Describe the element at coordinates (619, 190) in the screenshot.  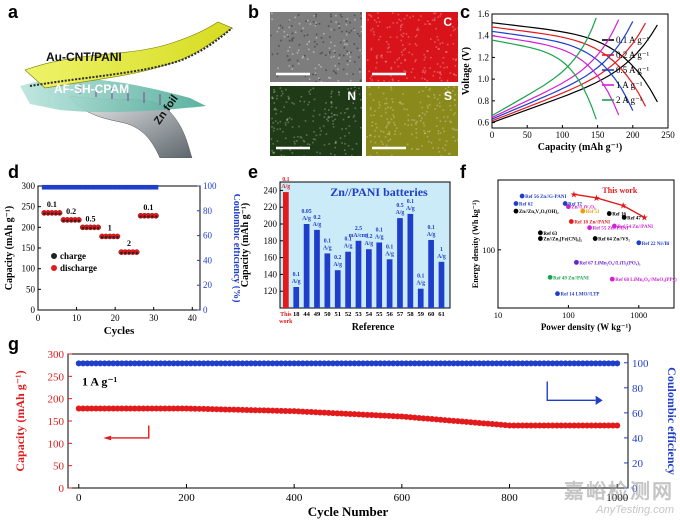
I see `this-work-label: This work` at that location.